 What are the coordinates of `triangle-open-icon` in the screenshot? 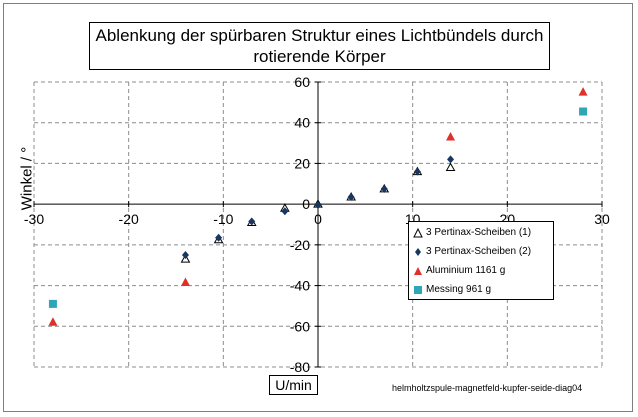 It's located at (418, 233).